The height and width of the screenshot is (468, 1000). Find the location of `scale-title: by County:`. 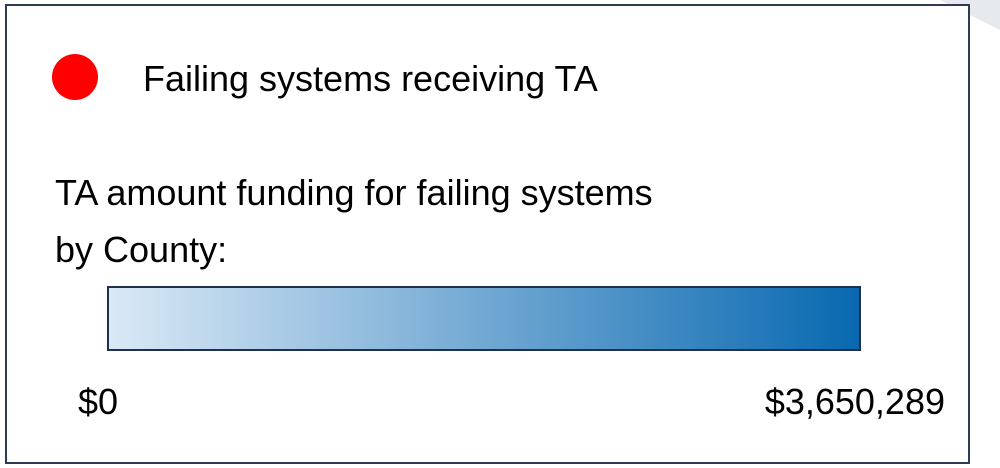

scale-title: by County: is located at coordinates (141, 249).